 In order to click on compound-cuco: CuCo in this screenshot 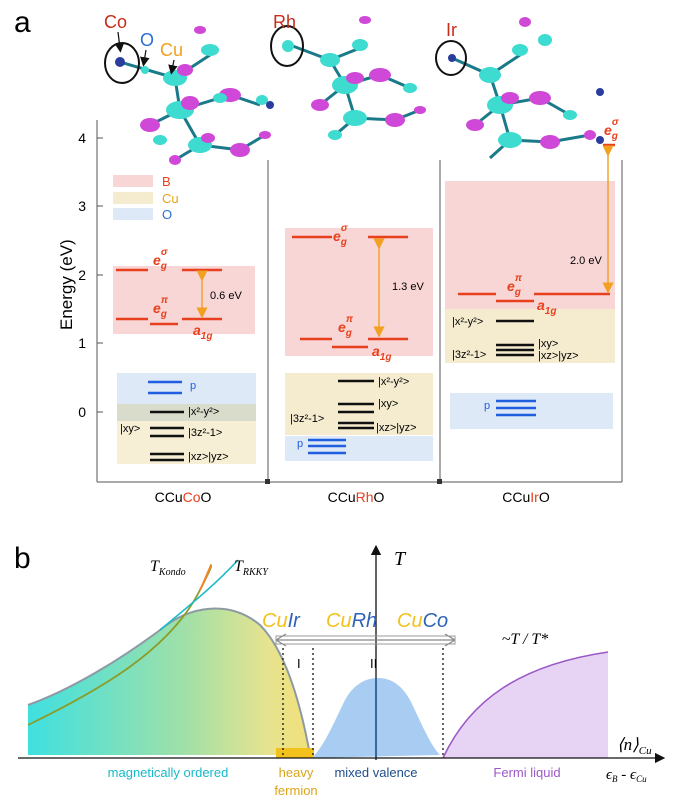, I will do `click(422, 621)`.